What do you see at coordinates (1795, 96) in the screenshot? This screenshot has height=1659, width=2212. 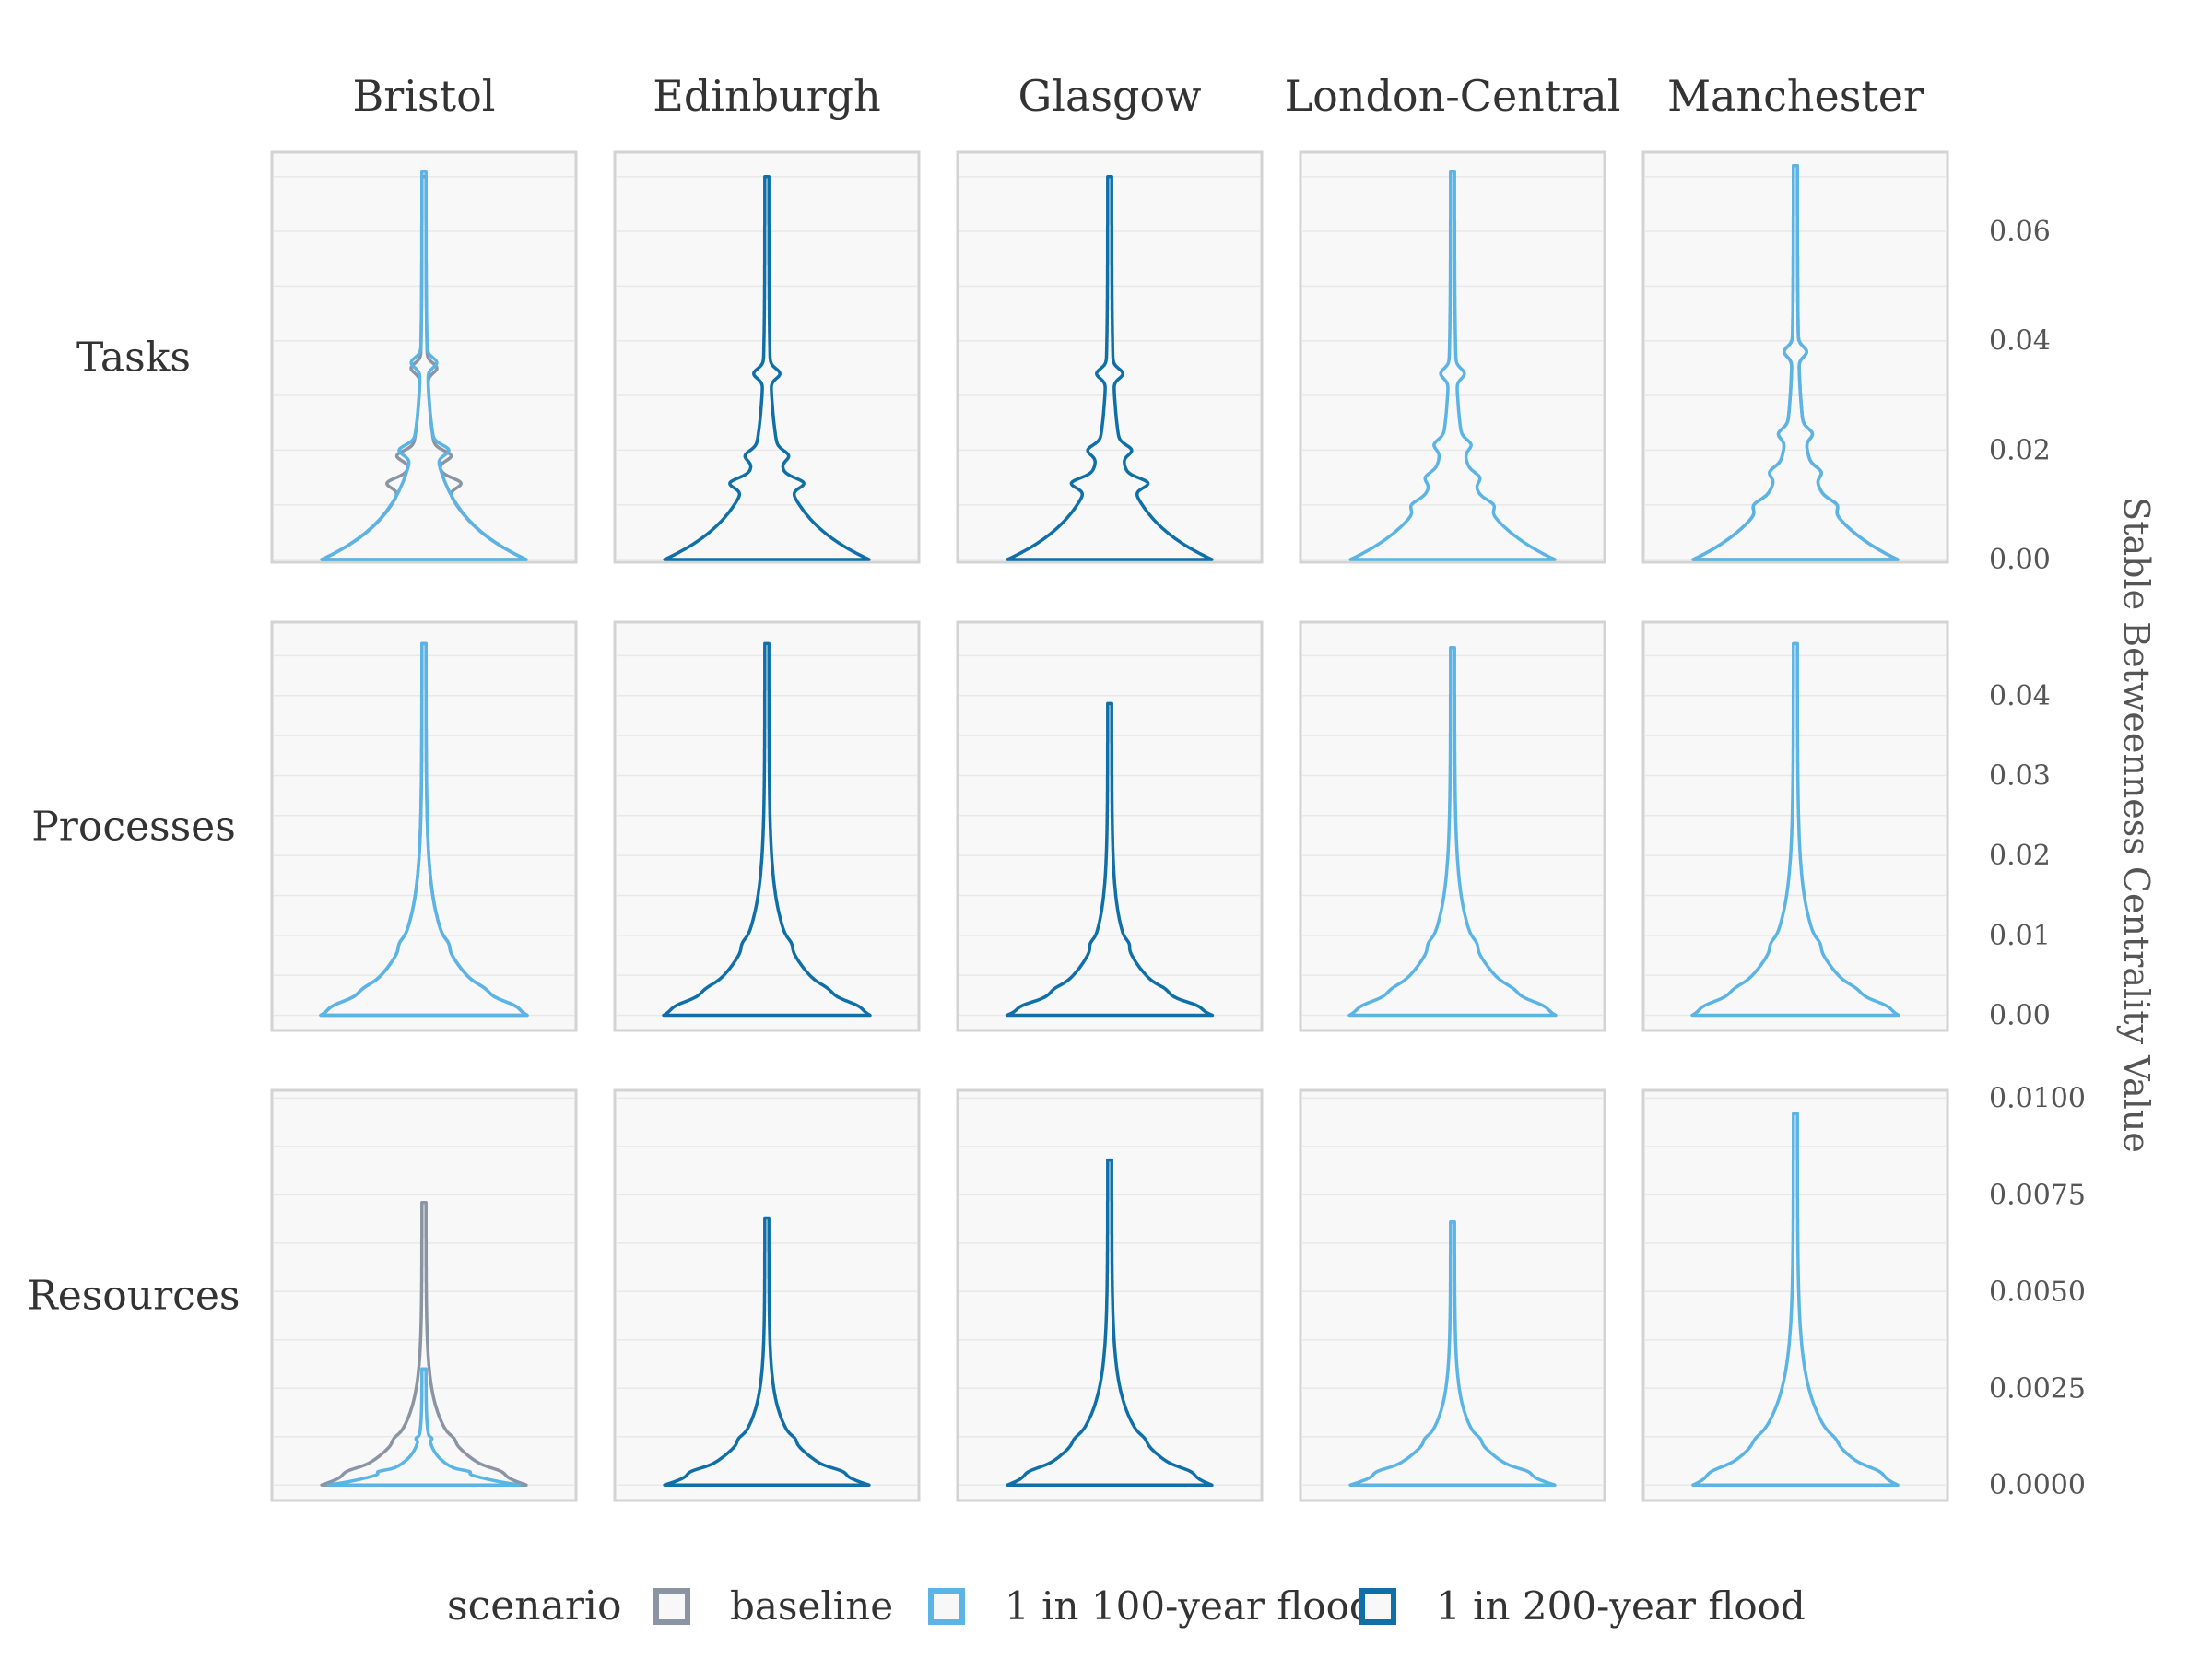 I see `strip-label-manchester: Manchester` at bounding box center [1795, 96].